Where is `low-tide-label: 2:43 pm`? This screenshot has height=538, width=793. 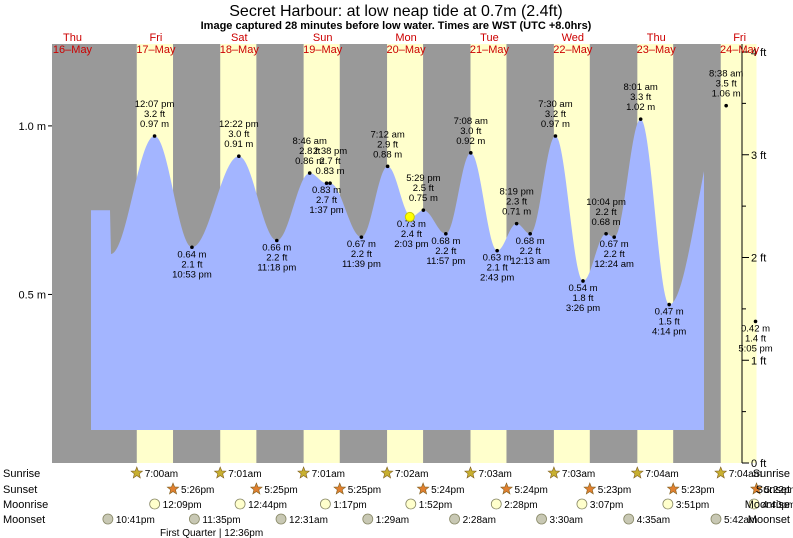 low-tide-label: 2:43 pm is located at coordinates (497, 278).